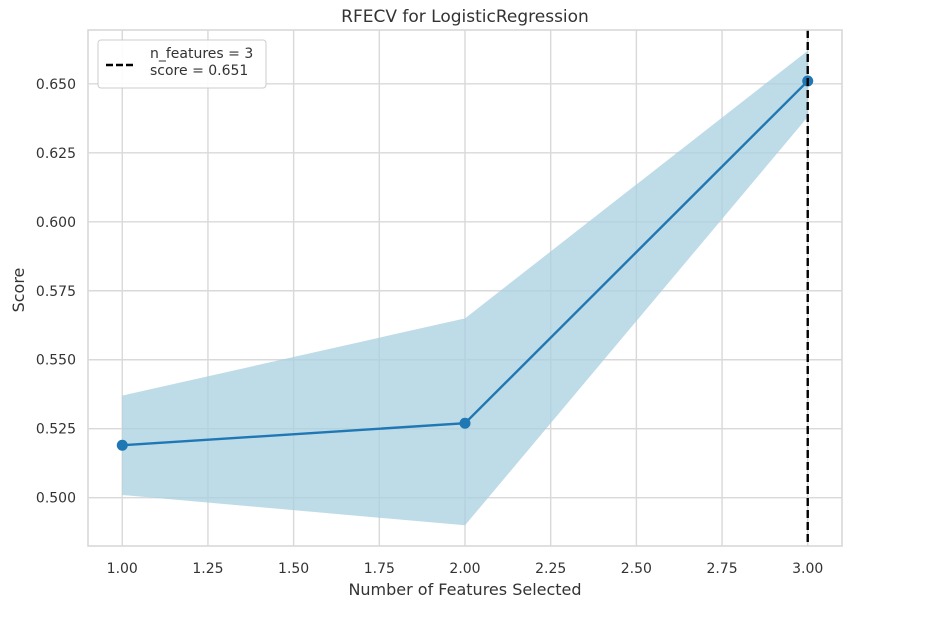 Image resolution: width=952 pixels, height=619 pixels. Describe the element at coordinates (56, 292) in the screenshot. I see `y-tick-label-3: 0.575` at that location.